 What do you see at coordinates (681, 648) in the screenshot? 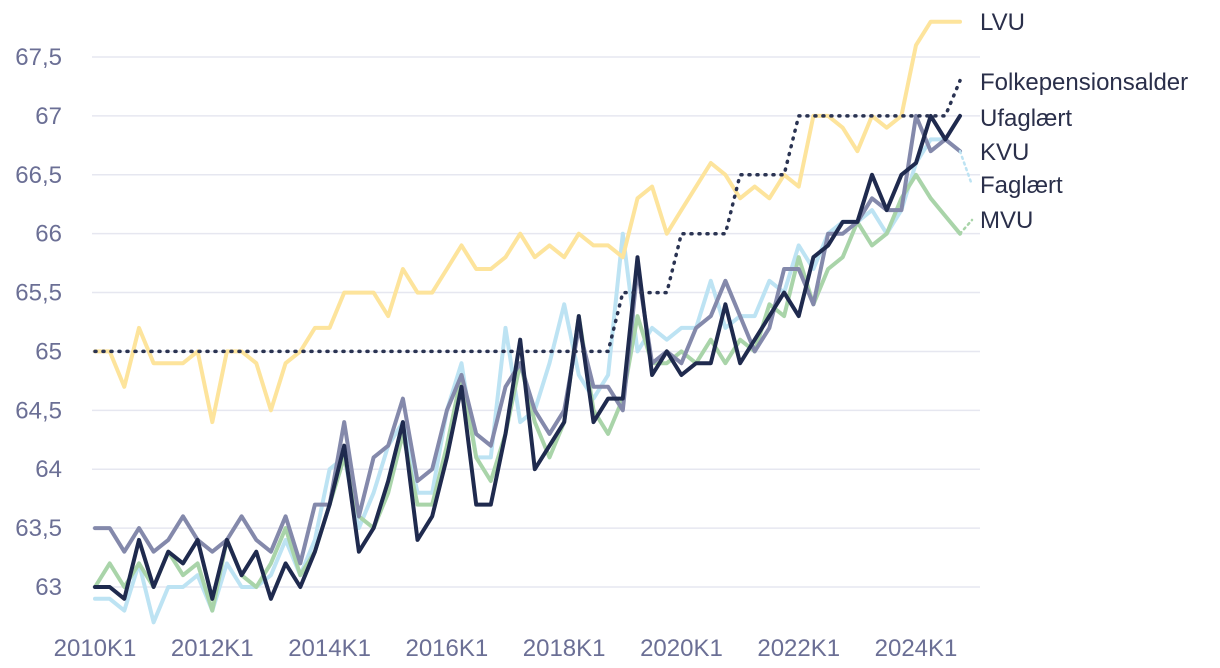
I see `x-tick-label: 2020K1` at bounding box center [681, 648].